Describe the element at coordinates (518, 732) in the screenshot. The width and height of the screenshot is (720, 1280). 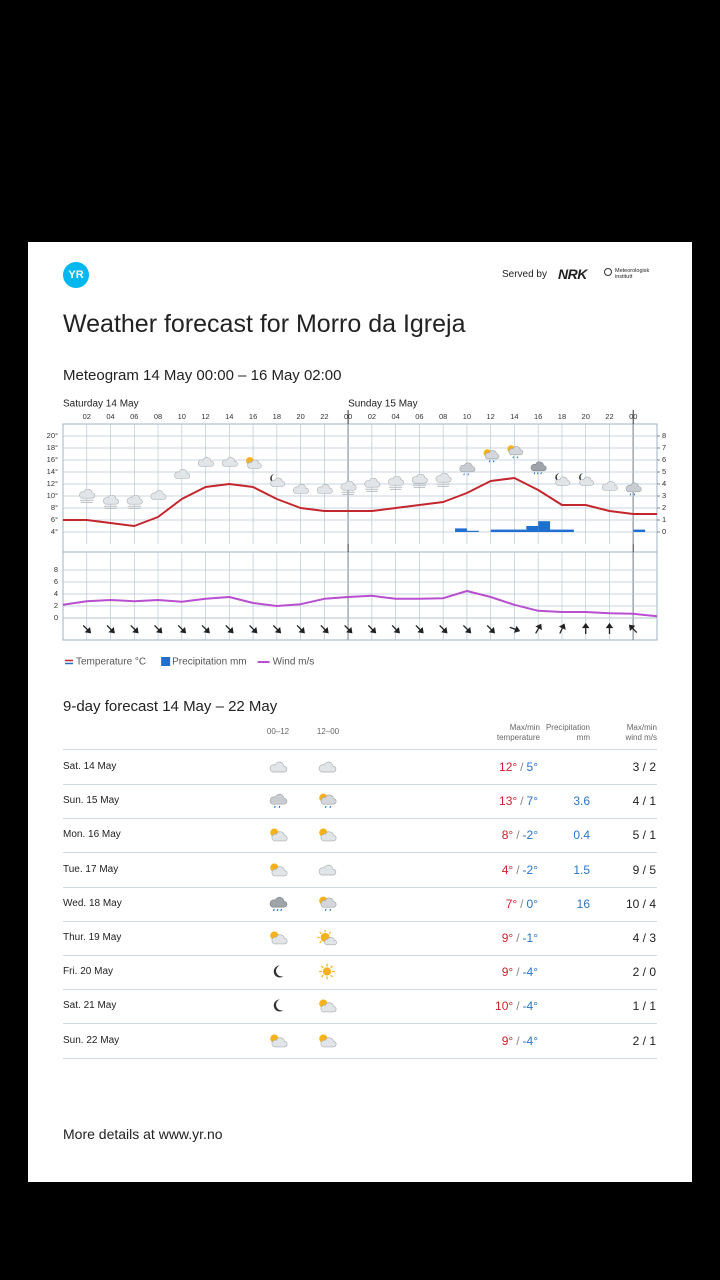
I see `column-header: Max/min temperature` at that location.